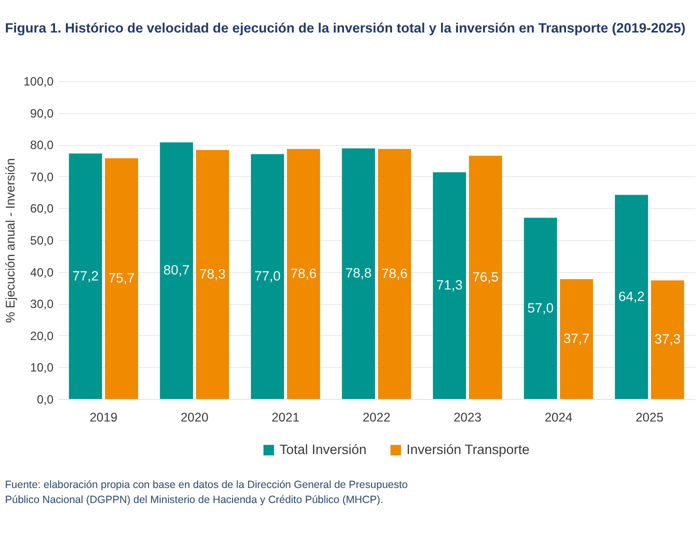 This screenshot has height=543, width=700. I want to click on data-label: 64,2, so click(631, 296).